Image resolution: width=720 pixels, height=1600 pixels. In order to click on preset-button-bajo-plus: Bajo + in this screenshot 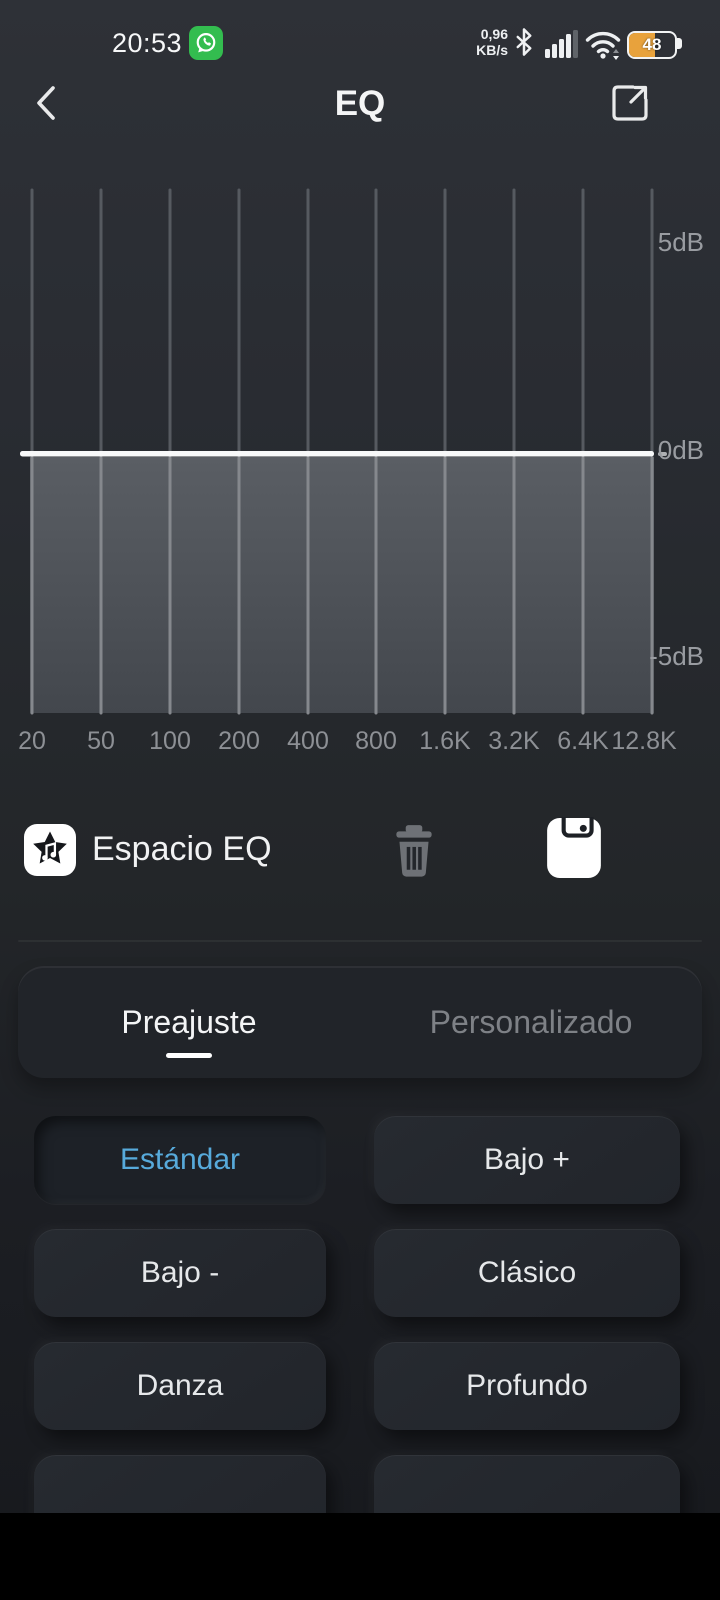, I will do `click(527, 1160)`.